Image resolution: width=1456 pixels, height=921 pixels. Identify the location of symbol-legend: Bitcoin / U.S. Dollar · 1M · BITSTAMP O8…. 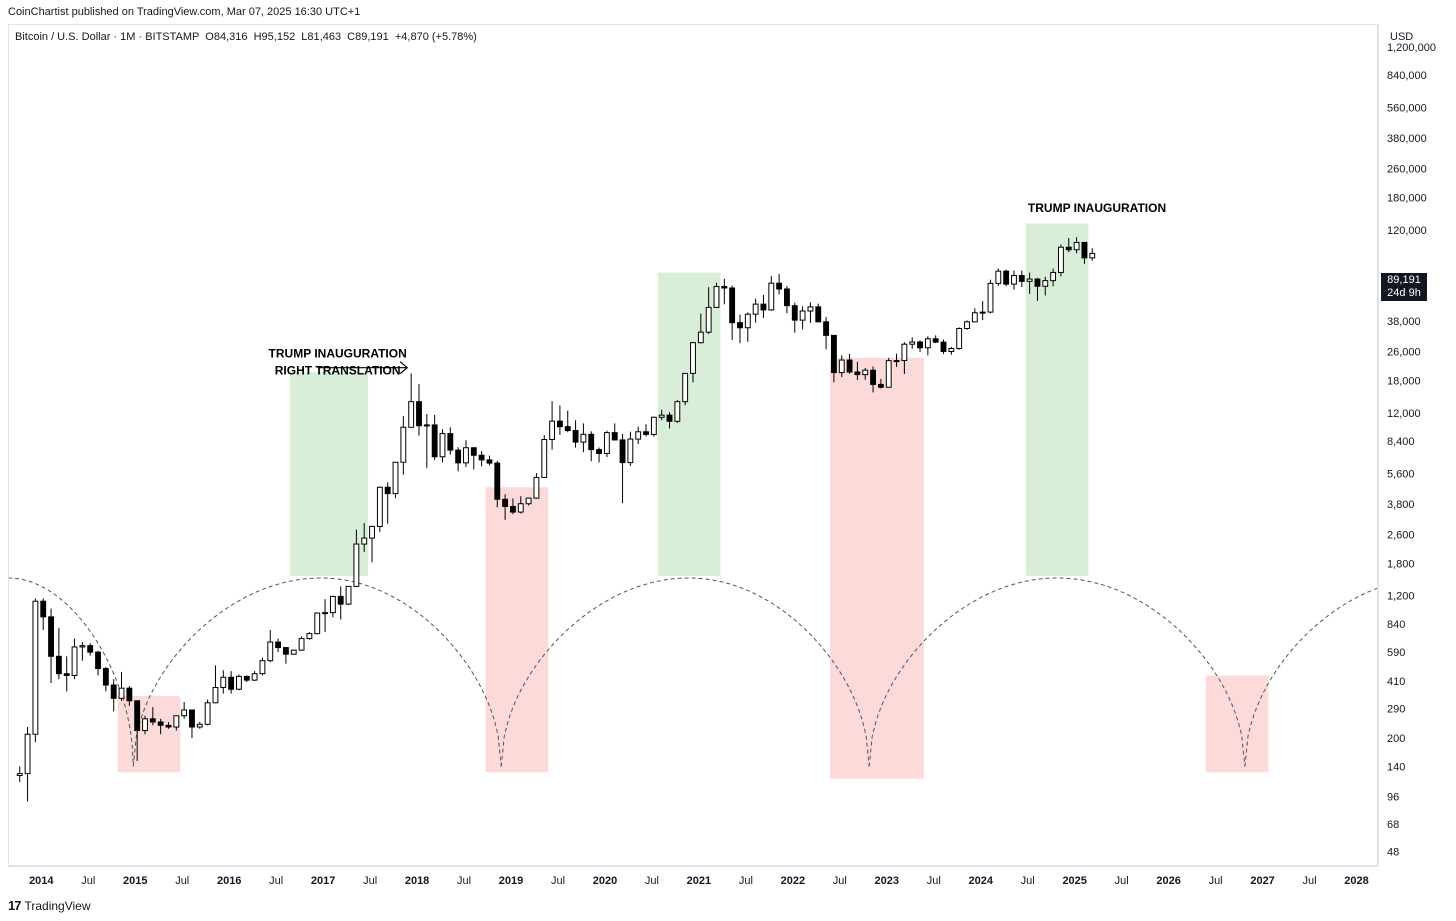
(246, 37).